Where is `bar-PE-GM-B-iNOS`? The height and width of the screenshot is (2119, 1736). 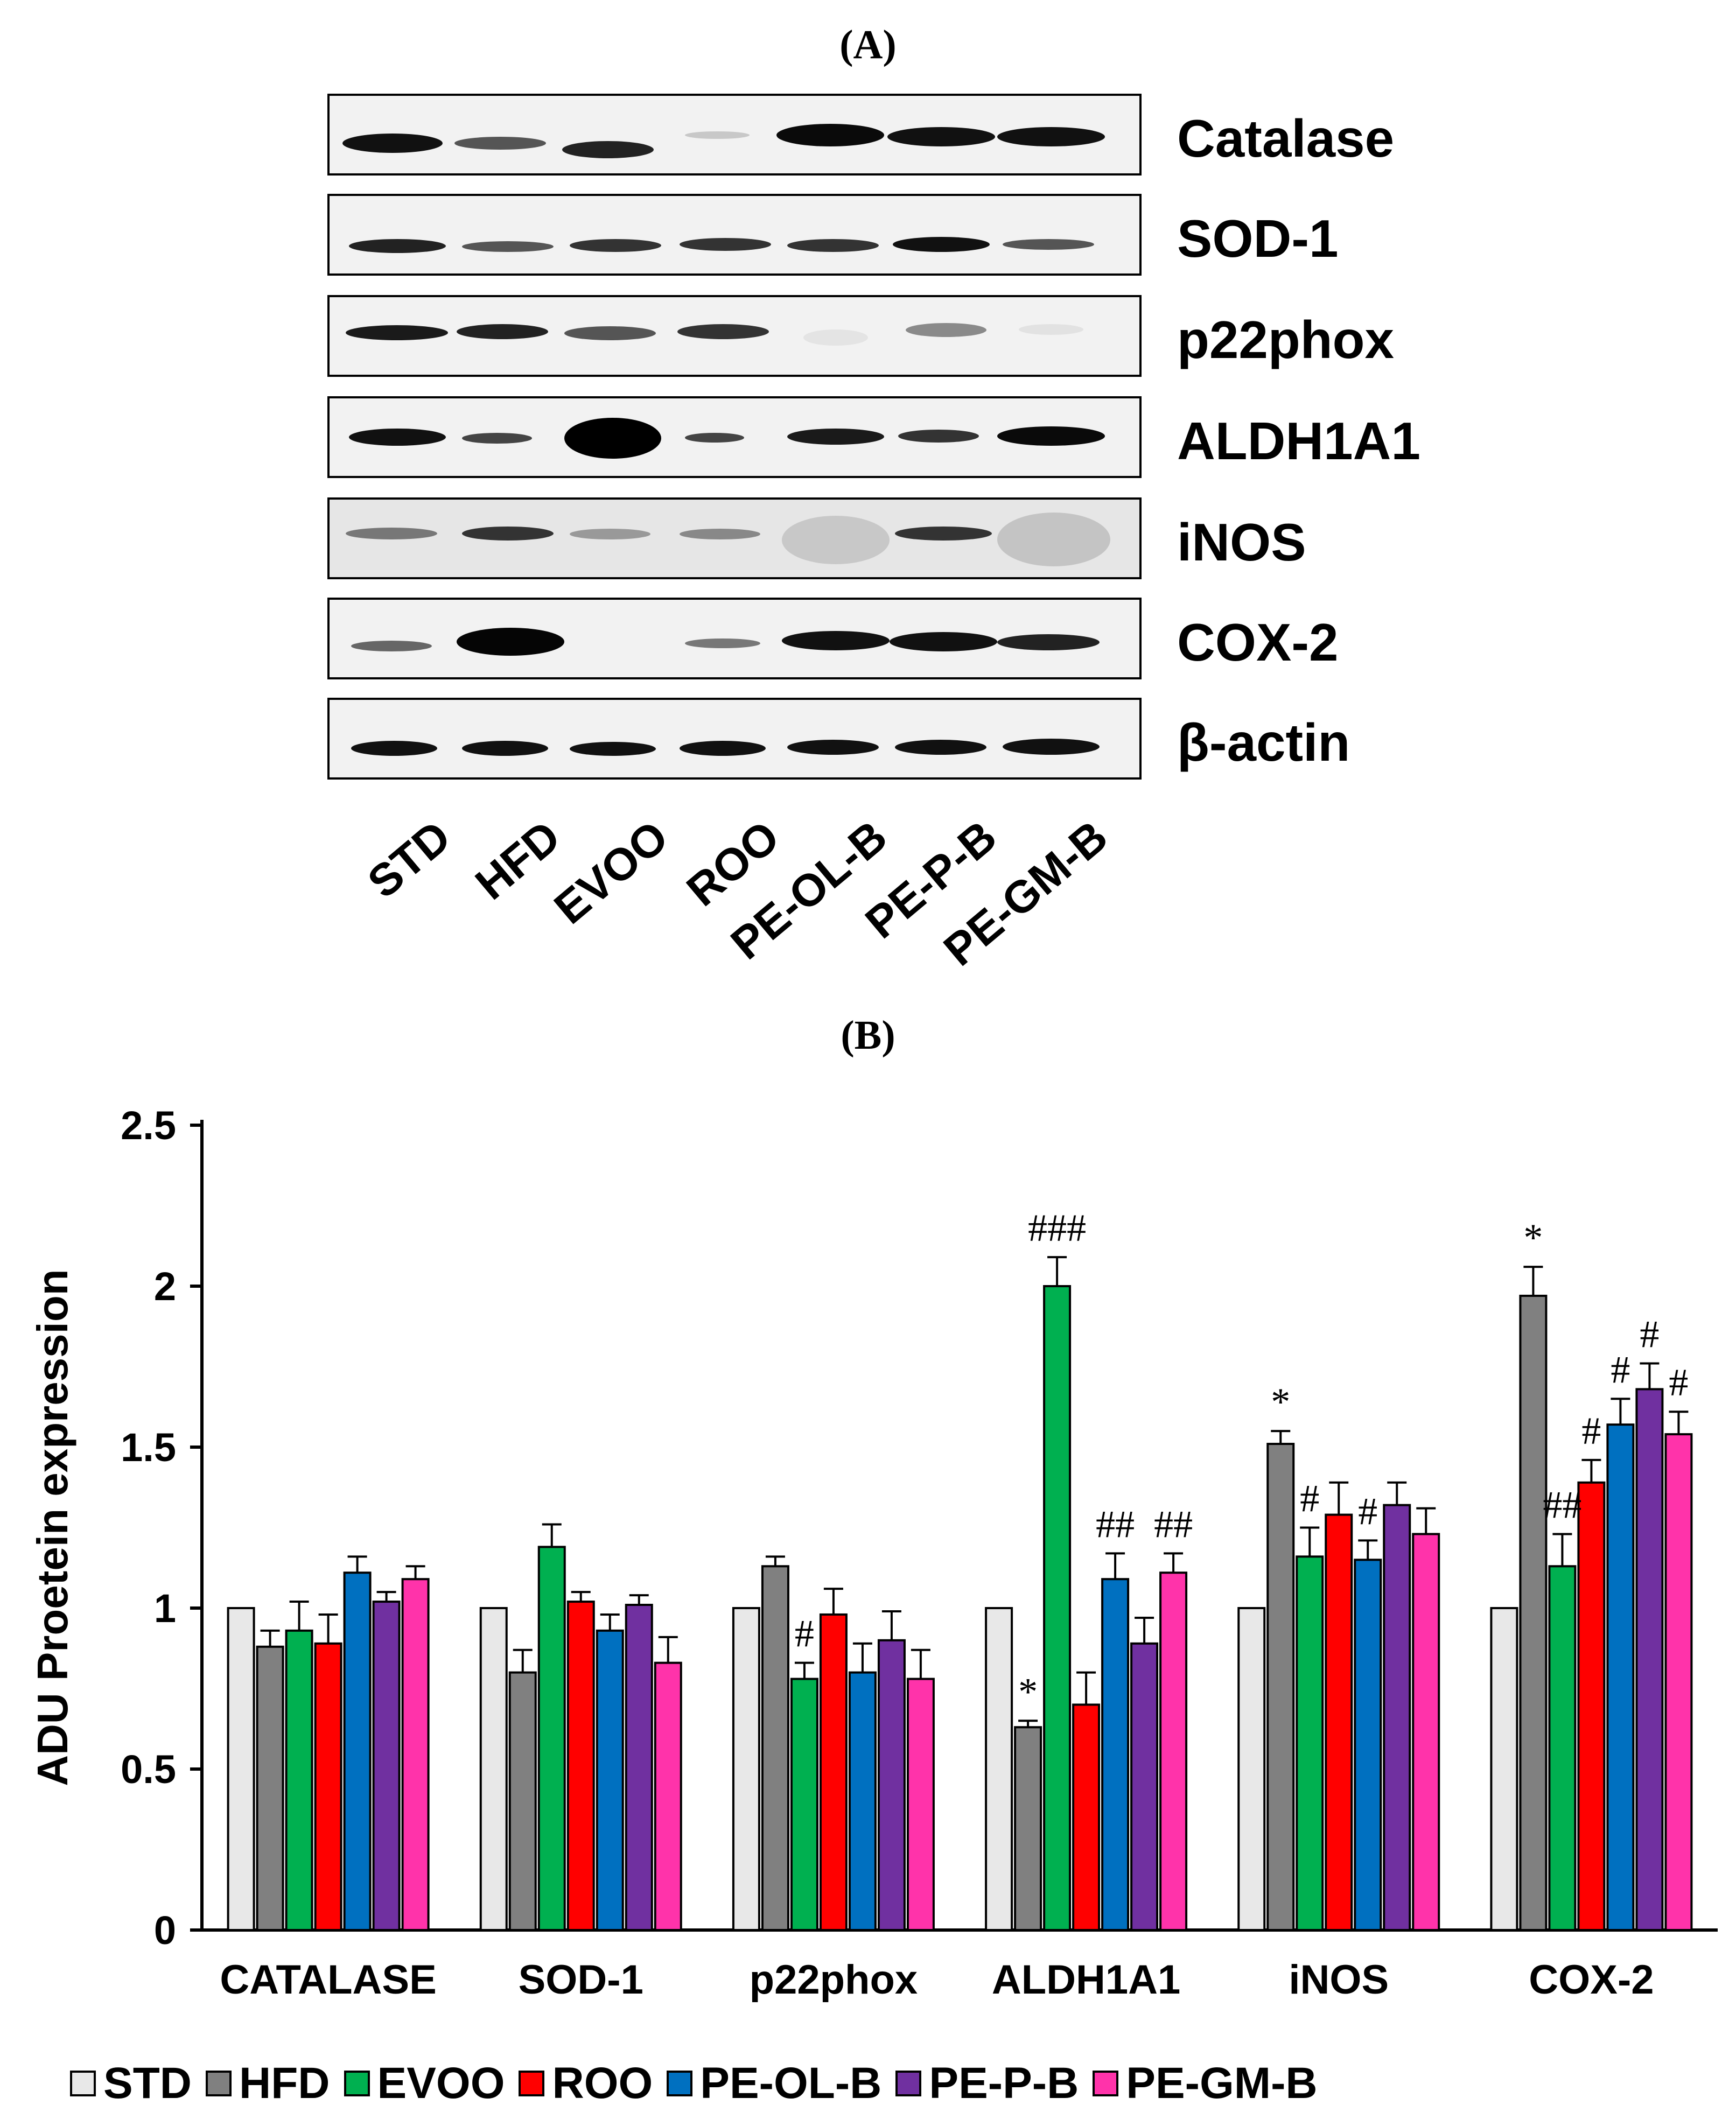
bar-PE-GM-B-iNOS is located at coordinates (1426, 1732).